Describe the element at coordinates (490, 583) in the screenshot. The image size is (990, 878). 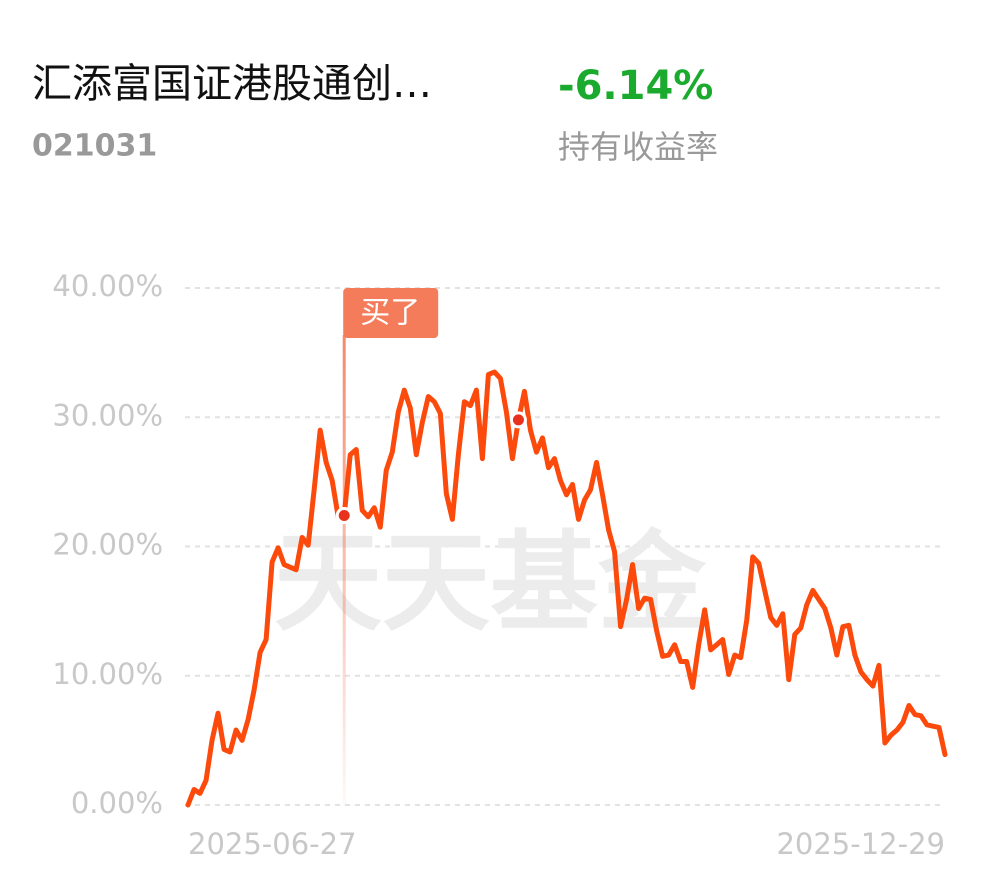
I see `watermark: 天天基金` at that location.